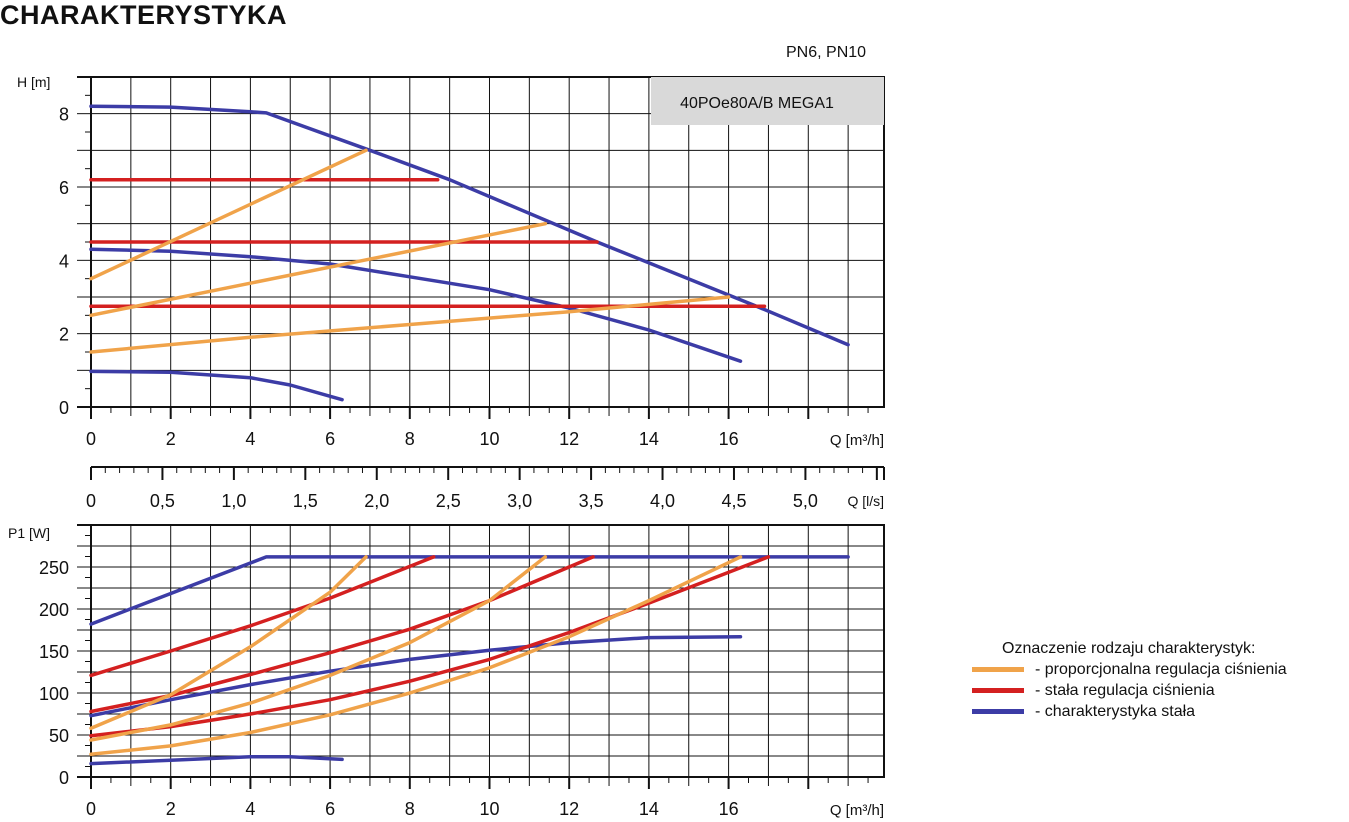  I want to click on legend-label: - stała regulacja ciśnienia, so click(1125, 690).